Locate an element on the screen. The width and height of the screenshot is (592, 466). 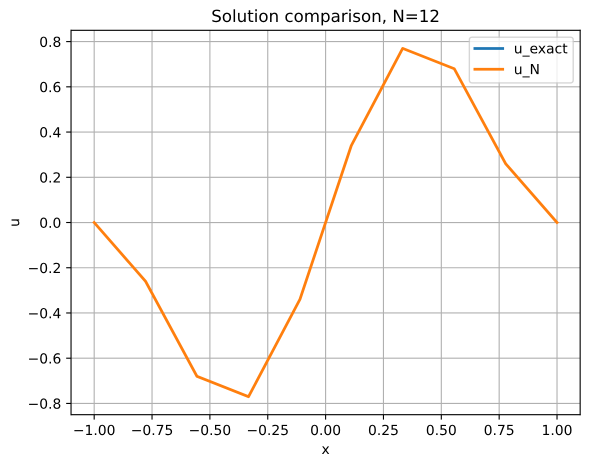
y-tick-label: 0.0 is located at coordinates (50, 222).